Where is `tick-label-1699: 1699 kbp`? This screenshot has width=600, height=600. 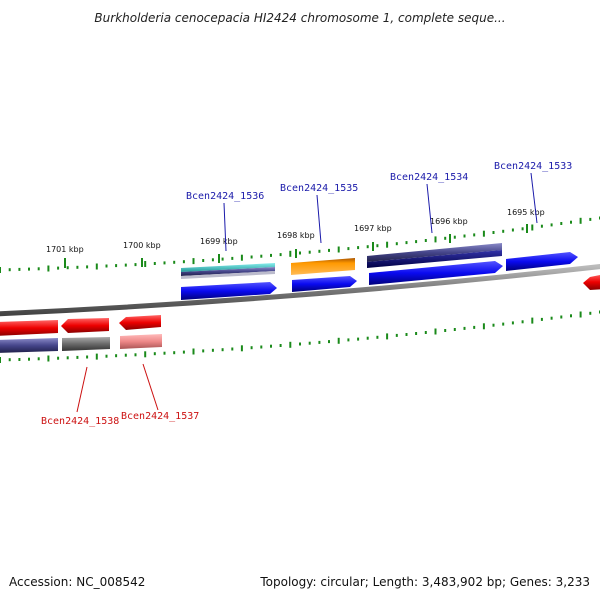 tick-label-1699: 1699 kbp is located at coordinates (219, 241).